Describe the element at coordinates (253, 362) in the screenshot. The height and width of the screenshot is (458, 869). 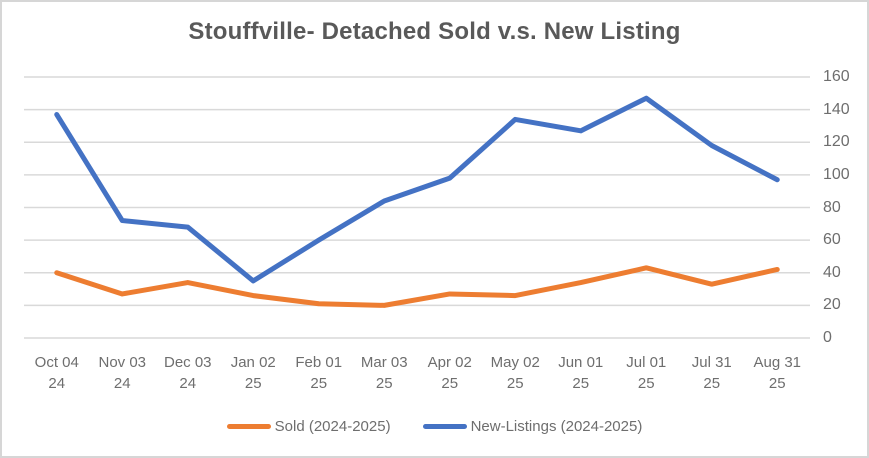
I see `x-tick-label-date: Jan 02` at that location.